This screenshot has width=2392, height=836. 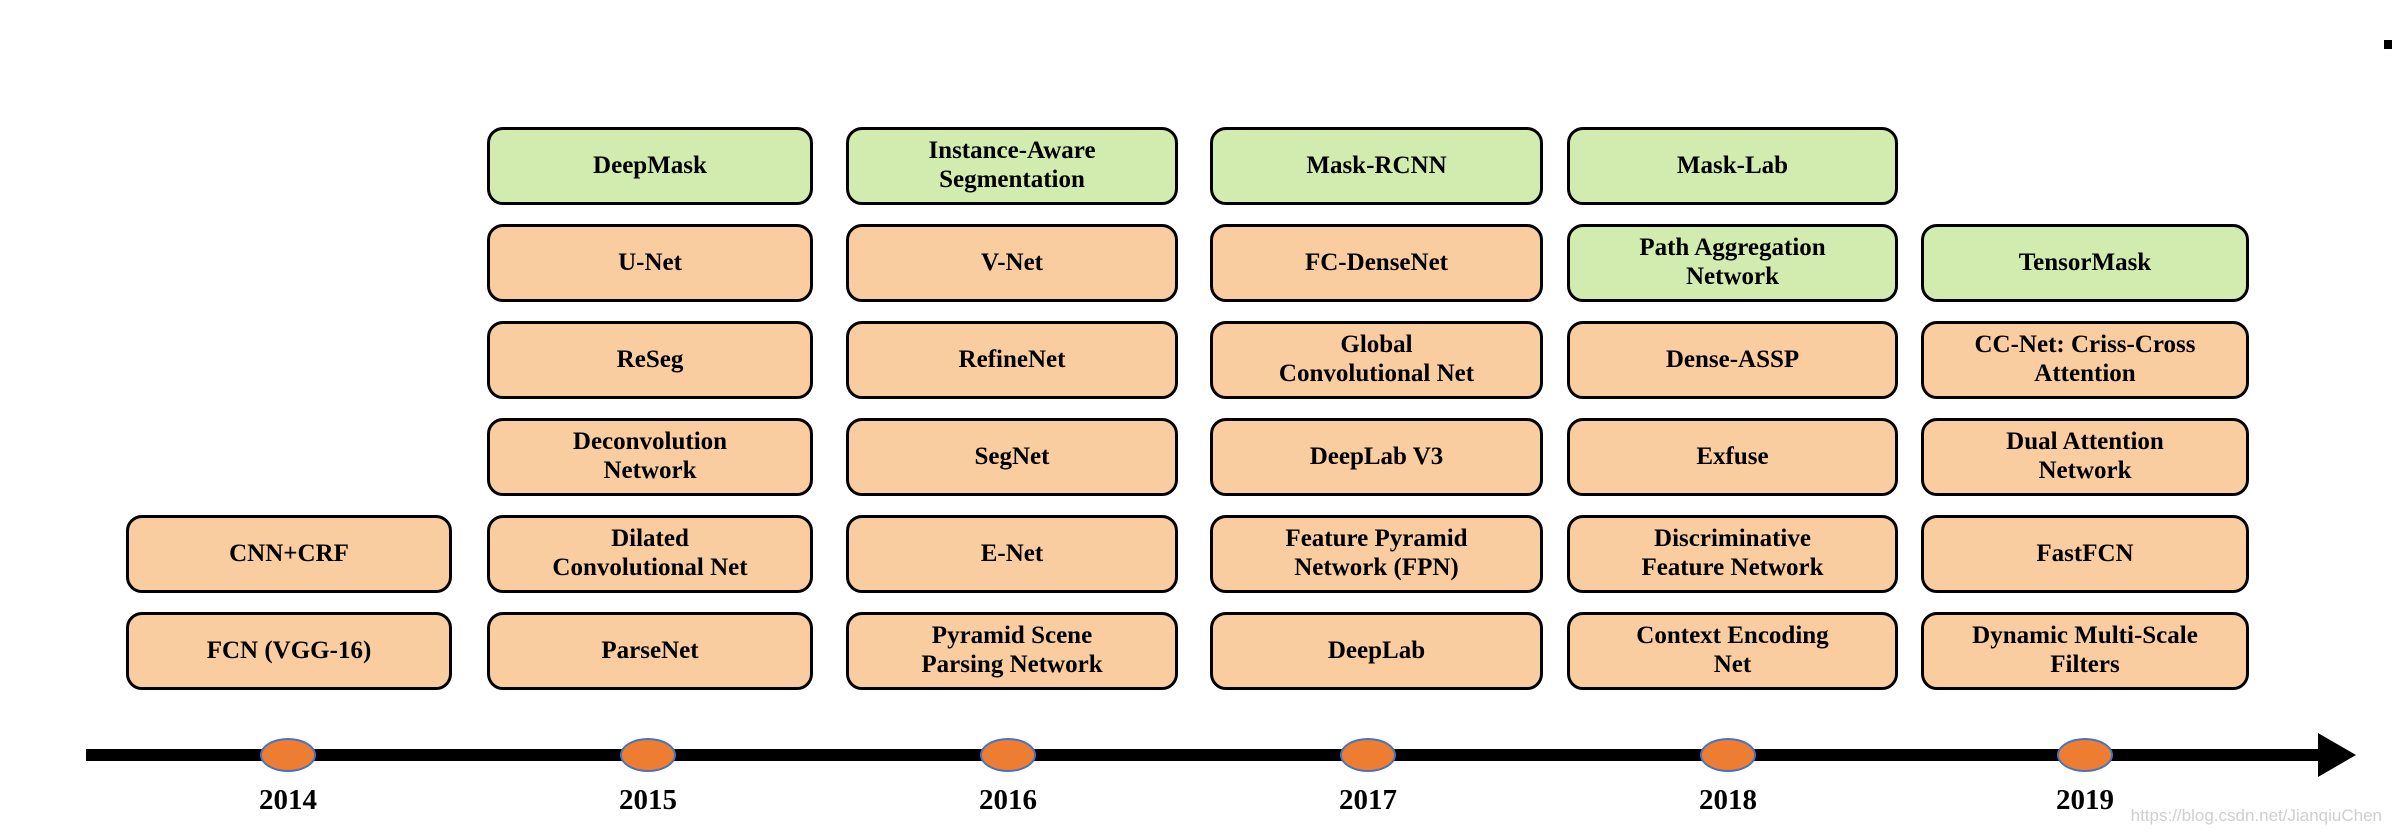 I want to click on network-box: DeepMask, so click(x=650, y=166).